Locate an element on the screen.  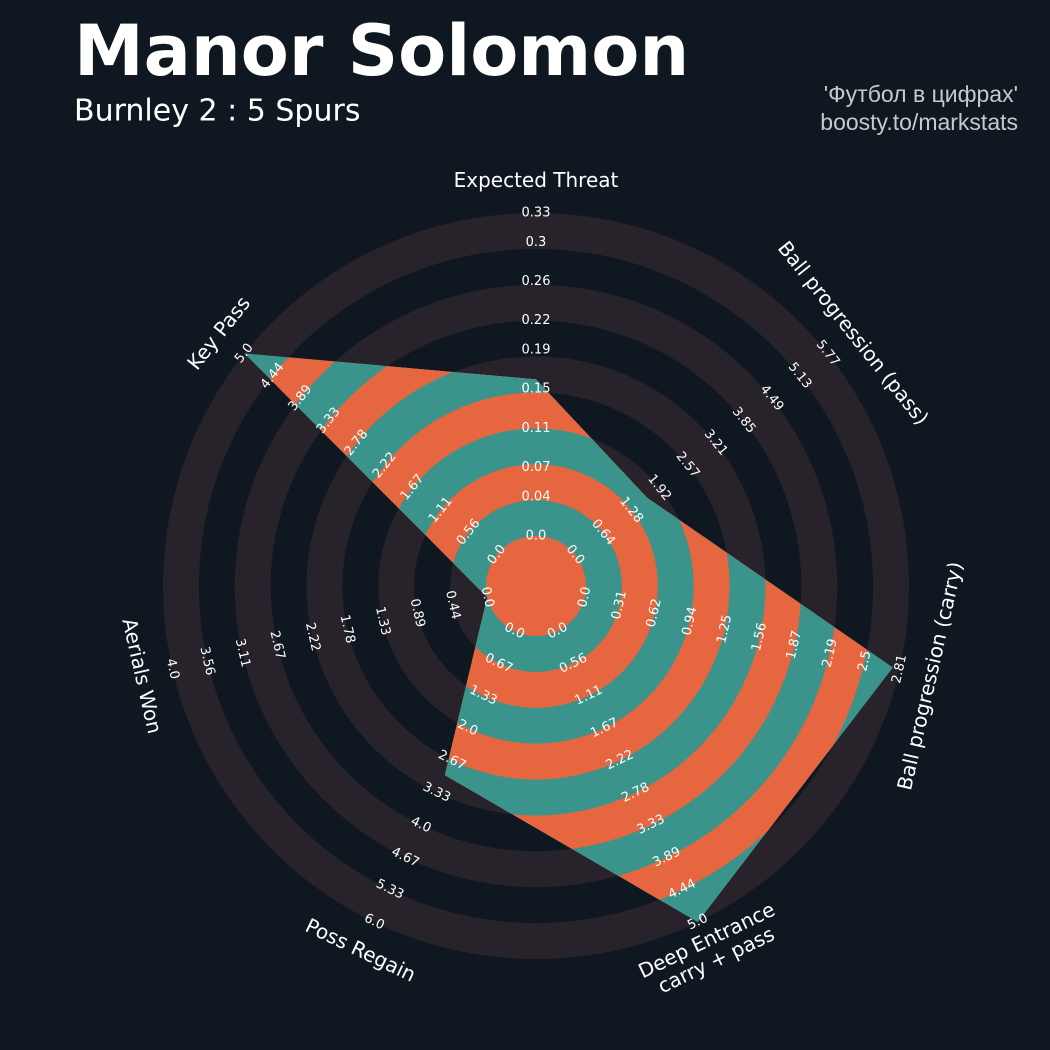
tick-label: 1.87 is located at coordinates (794, 645).